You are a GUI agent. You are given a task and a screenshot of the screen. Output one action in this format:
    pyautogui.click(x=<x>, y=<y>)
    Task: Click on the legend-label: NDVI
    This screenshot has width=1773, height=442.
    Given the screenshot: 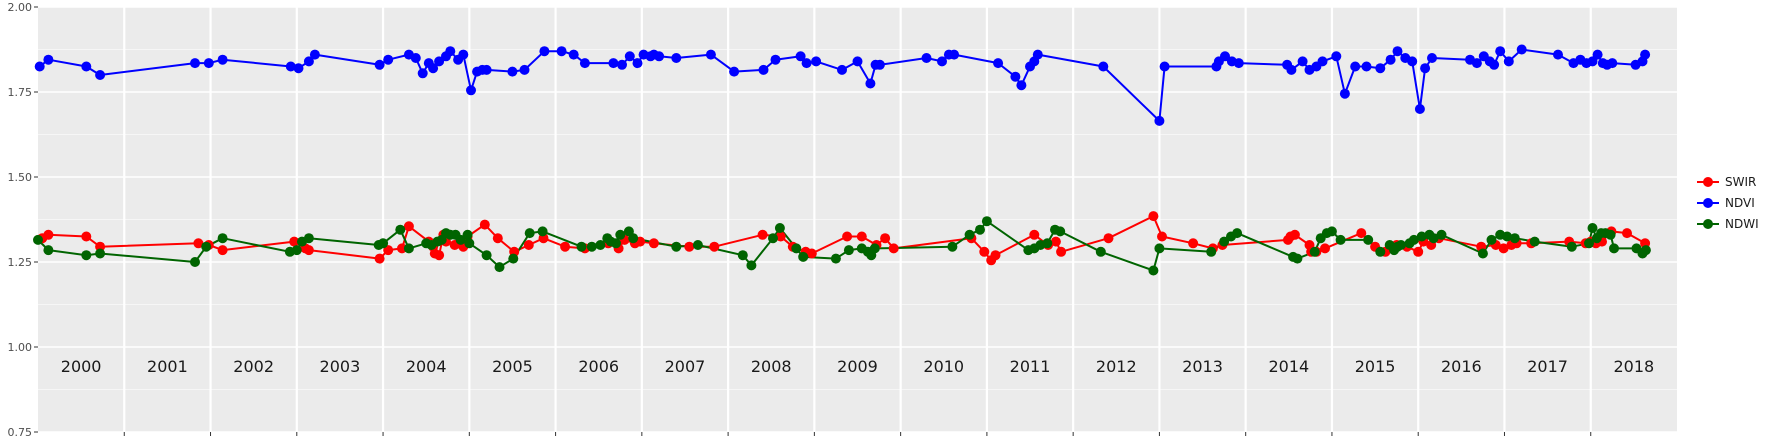 What is the action you would take?
    pyautogui.click(x=1740, y=203)
    